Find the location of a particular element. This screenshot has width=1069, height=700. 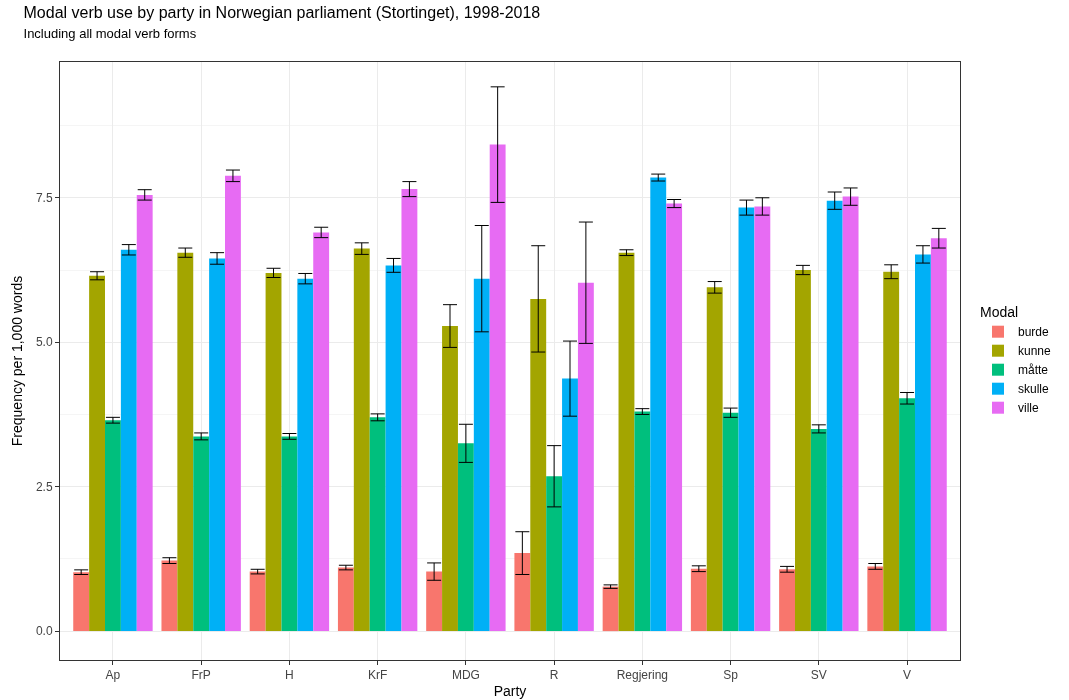

x-tick-label: H is located at coordinates (289, 675).